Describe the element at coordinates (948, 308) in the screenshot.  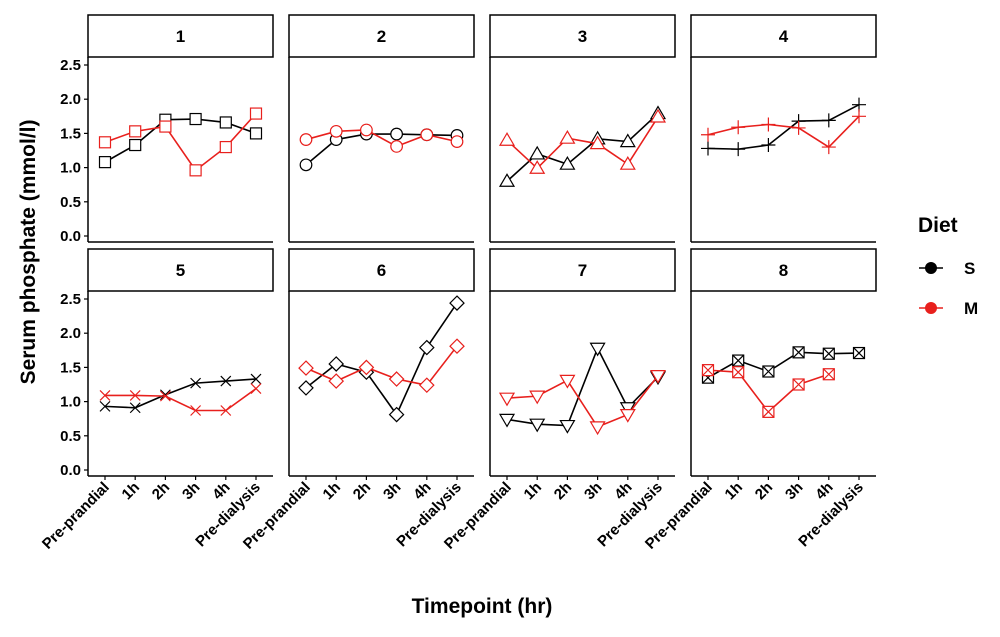
I see `legend-item-M: M` at that location.